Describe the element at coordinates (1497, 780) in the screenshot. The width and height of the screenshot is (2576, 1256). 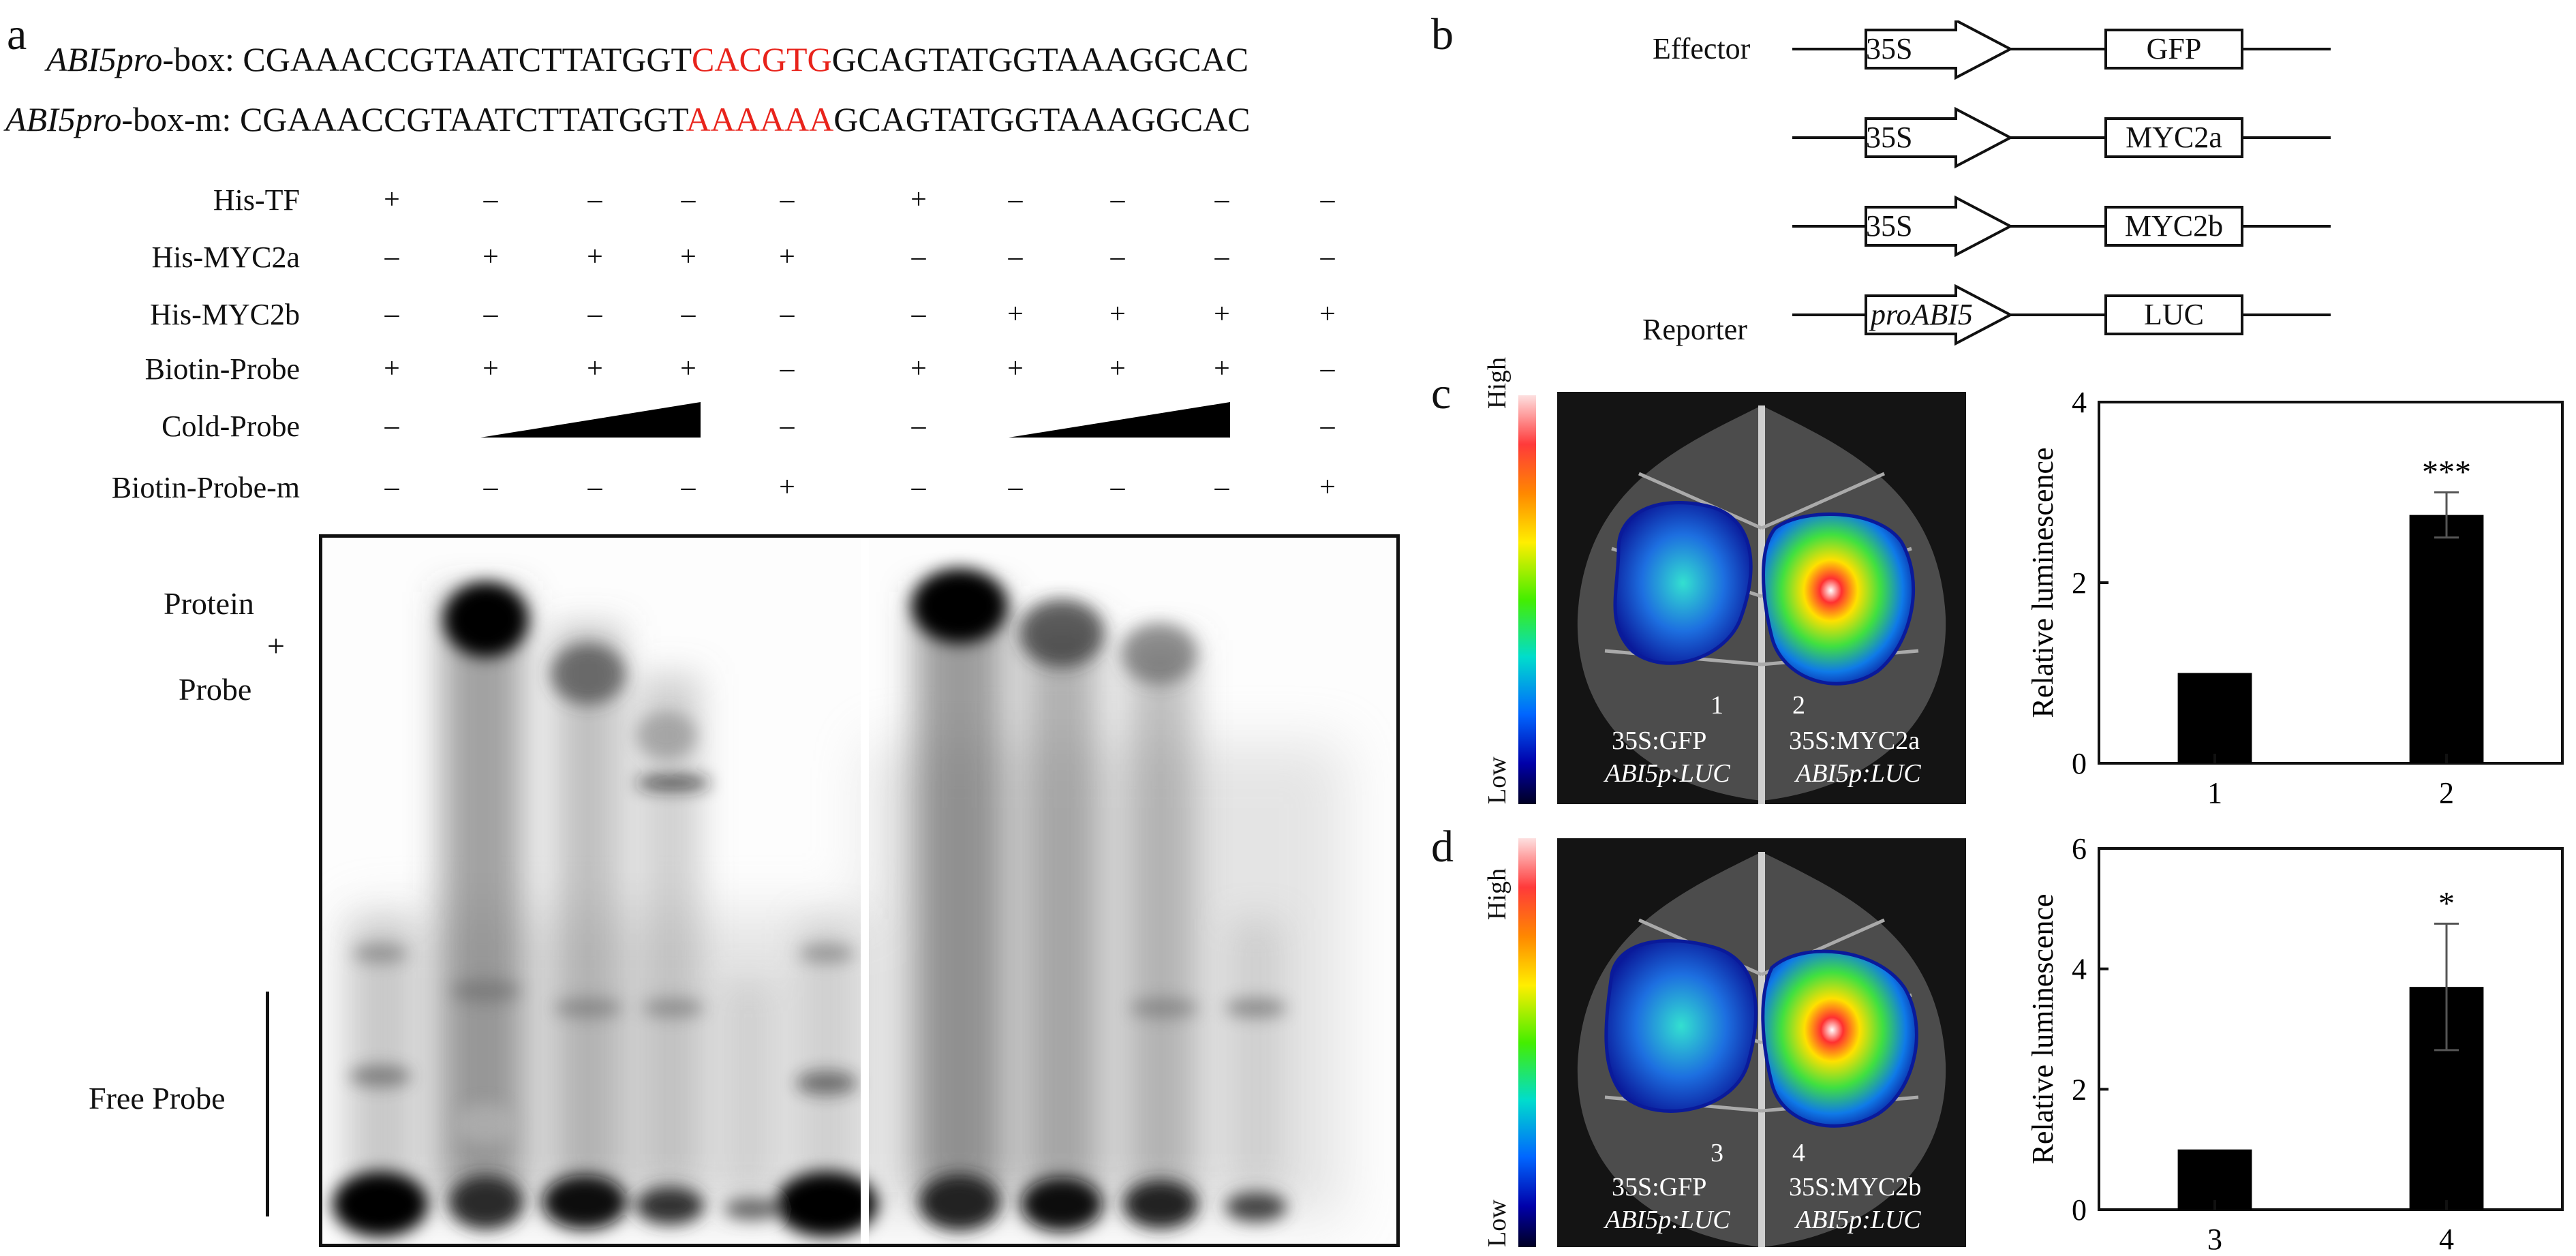
I see `scale-low-c: Low` at that location.